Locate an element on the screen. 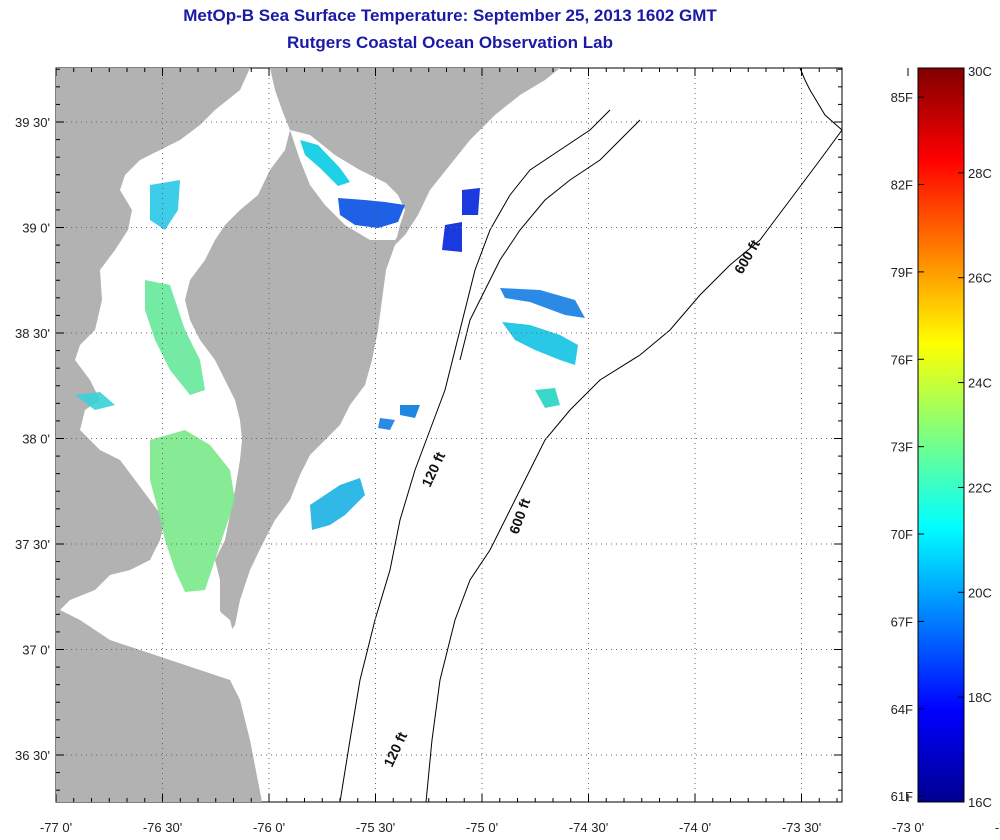  colorbar-celsius-label: 24C is located at coordinates (980, 383).